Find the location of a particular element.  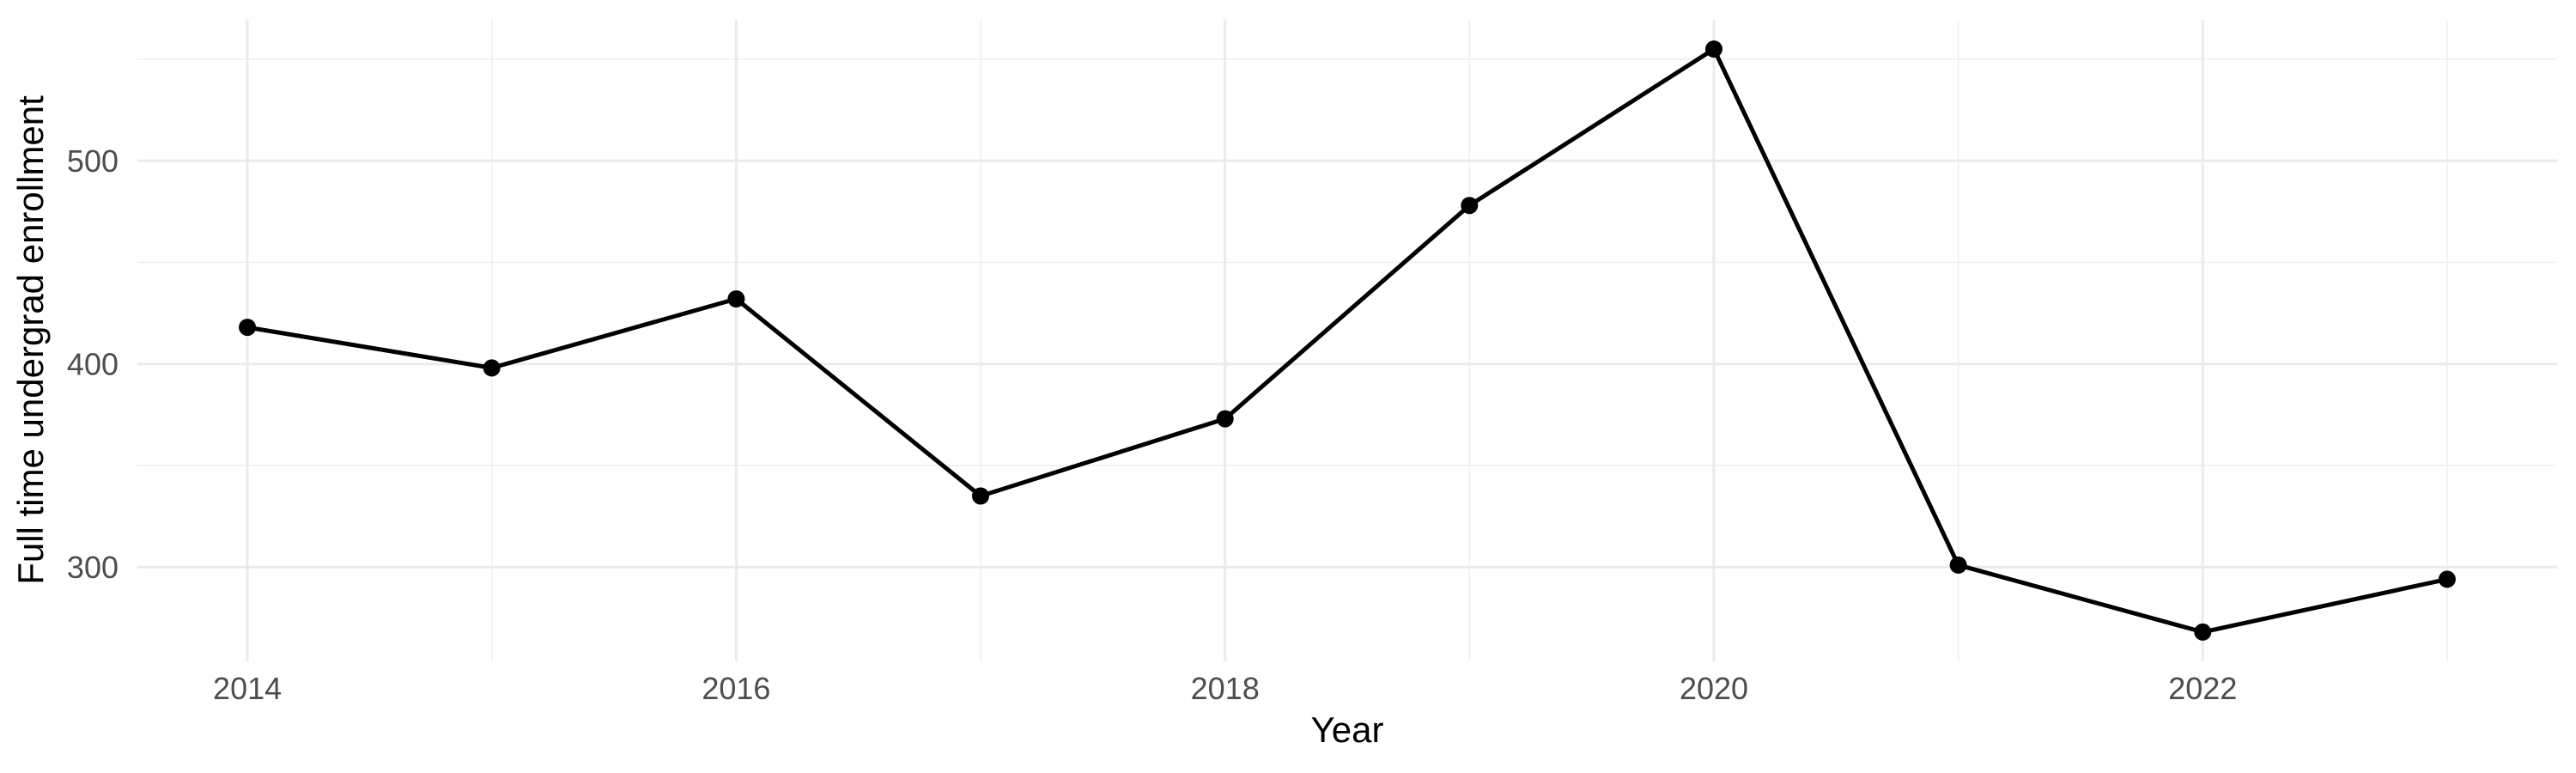

x-tick-label-2020: 2020 is located at coordinates (1714, 688).